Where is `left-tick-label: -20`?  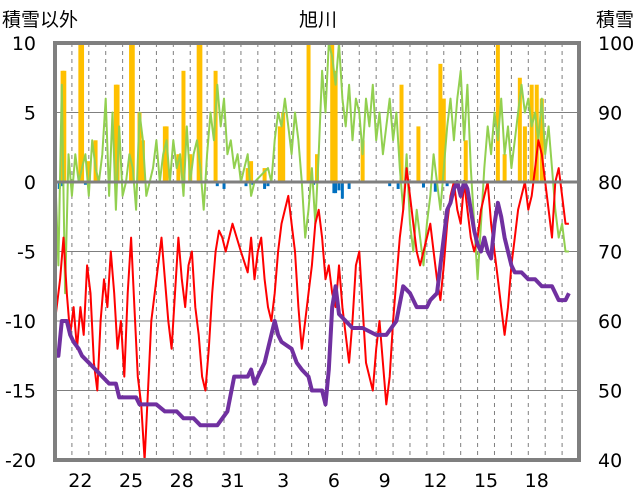
left-tick-label: -20 is located at coordinates (20, 461).